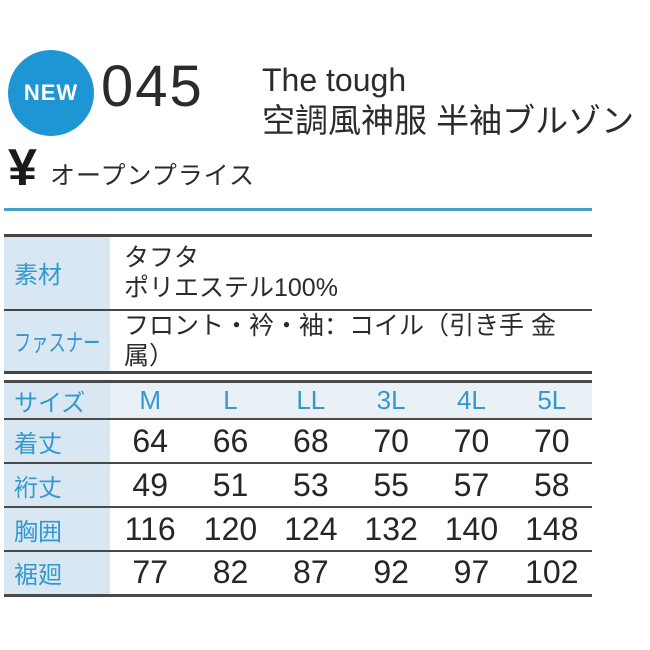 Image resolution: width=650 pixels, height=650 pixels. I want to click on product-number: 045, so click(152, 86).